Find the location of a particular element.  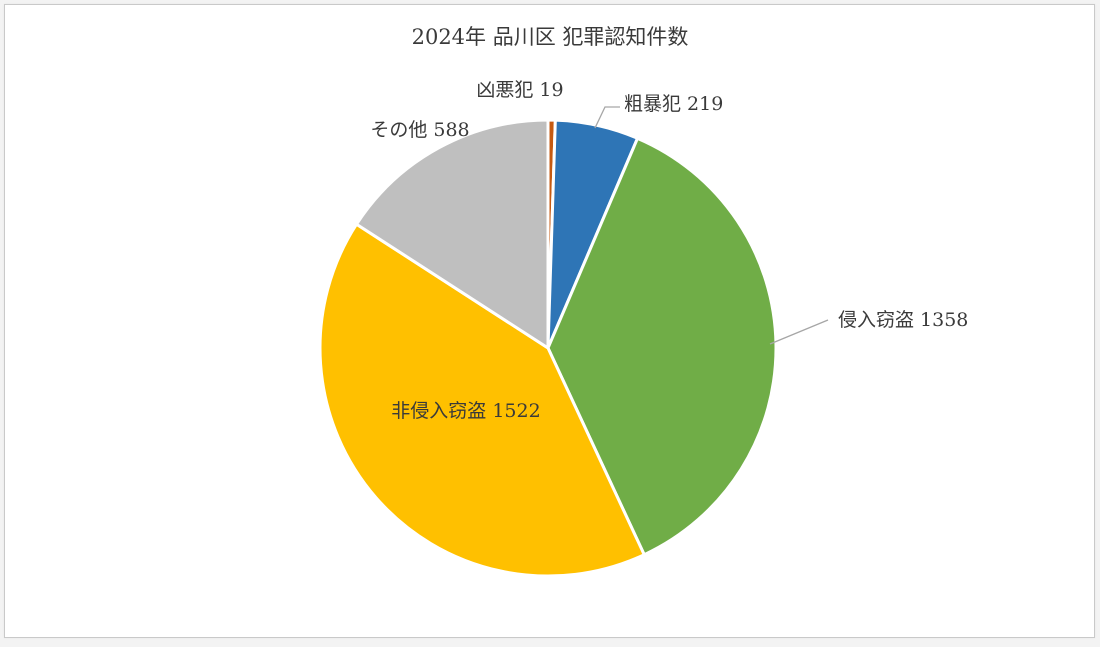

data-label-1: 凶悪犯 19 is located at coordinates (519, 90).